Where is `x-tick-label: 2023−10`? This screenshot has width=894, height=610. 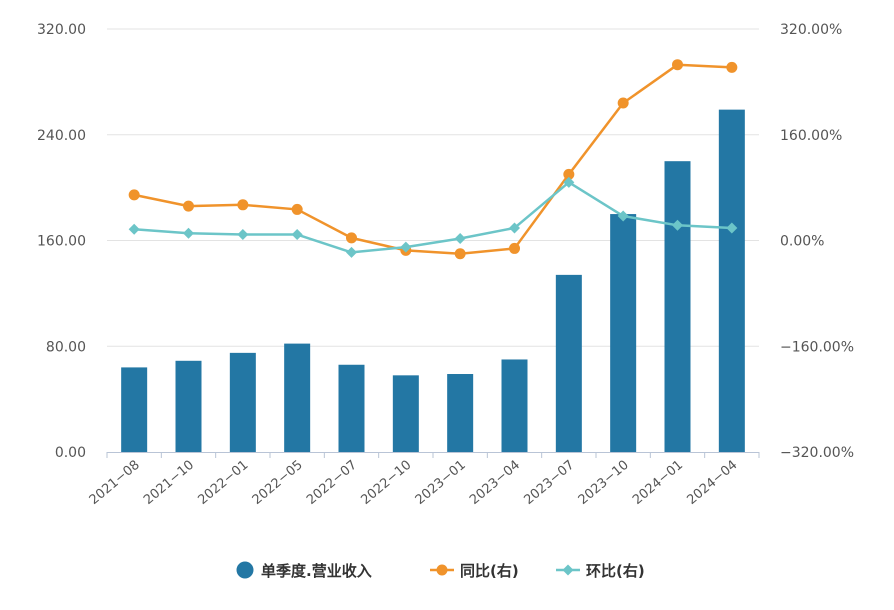 x-tick-label: 2023−10 is located at coordinates (604, 483).